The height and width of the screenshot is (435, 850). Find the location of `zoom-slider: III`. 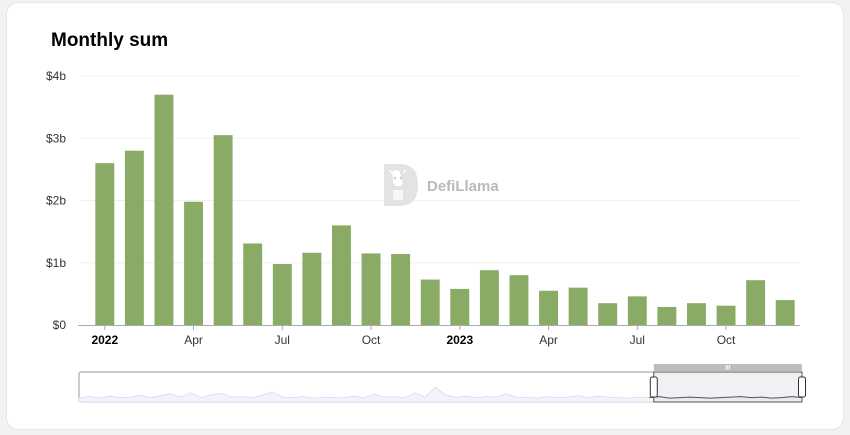

zoom-slider: III is located at coordinates (442, 383).